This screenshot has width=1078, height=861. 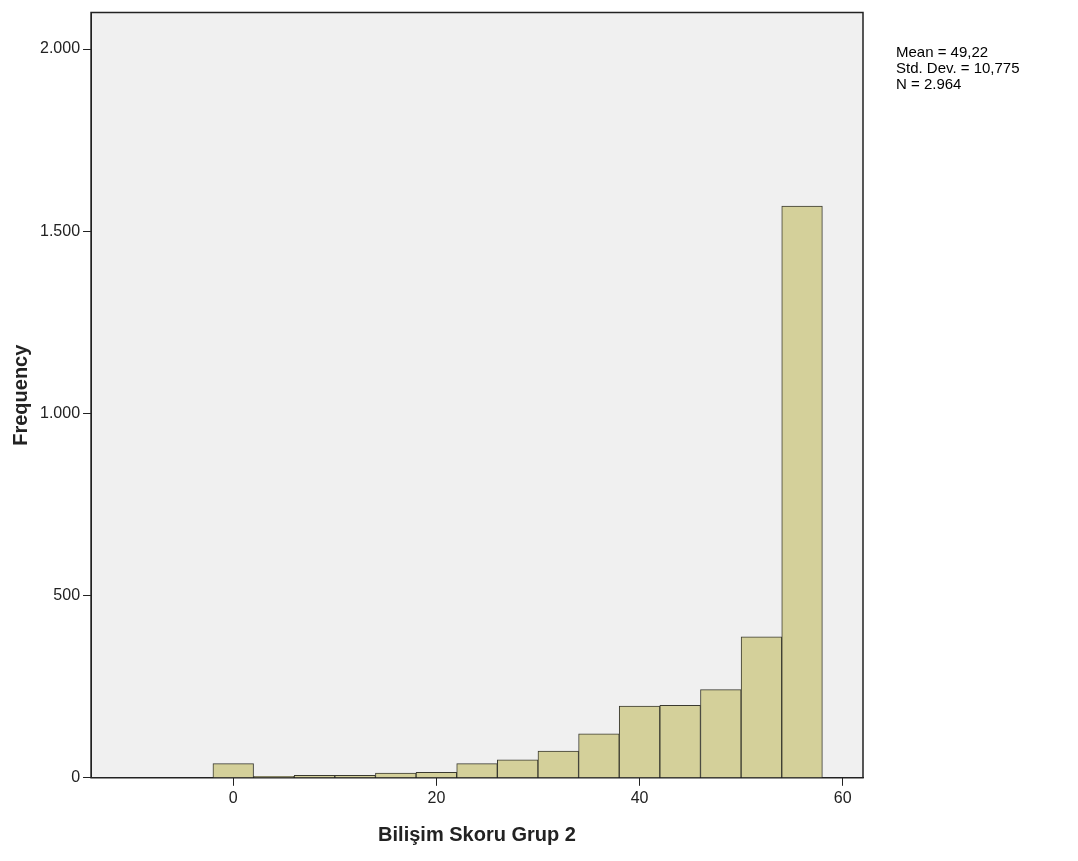 What do you see at coordinates (60, 230) in the screenshot?
I see `y-tick-label: 1.500` at bounding box center [60, 230].